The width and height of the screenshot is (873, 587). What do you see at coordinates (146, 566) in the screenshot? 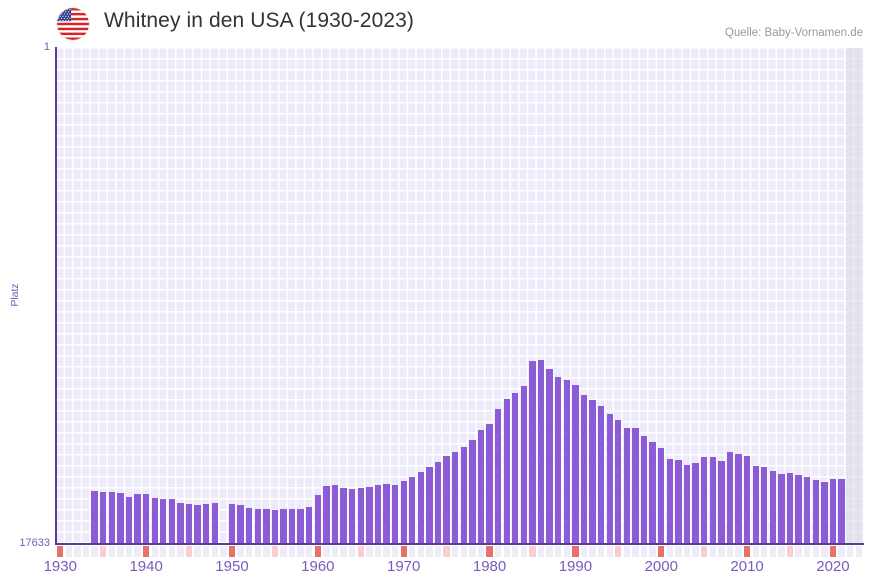
I see `x-tick-label: 1940` at bounding box center [146, 566].